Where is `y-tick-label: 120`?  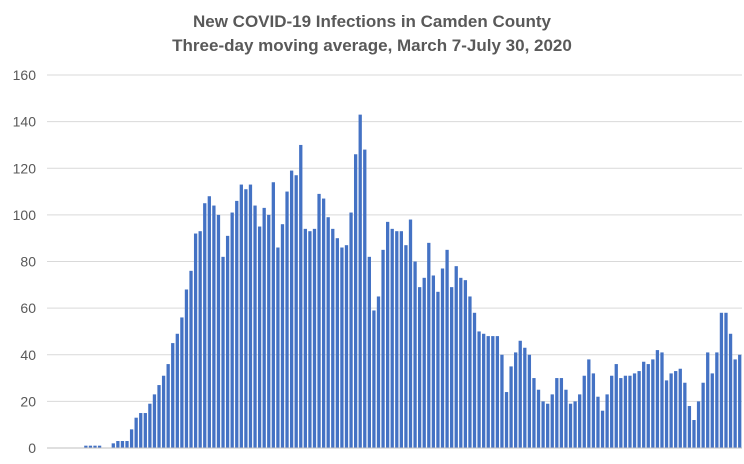 y-tick-label: 120 is located at coordinates (25, 168).